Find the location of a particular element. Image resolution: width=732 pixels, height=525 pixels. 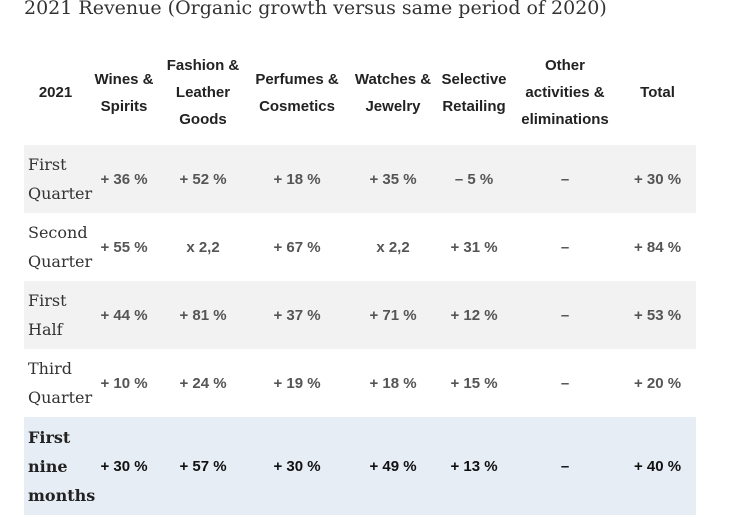

table-cell: + 84 % is located at coordinates (657, 247).